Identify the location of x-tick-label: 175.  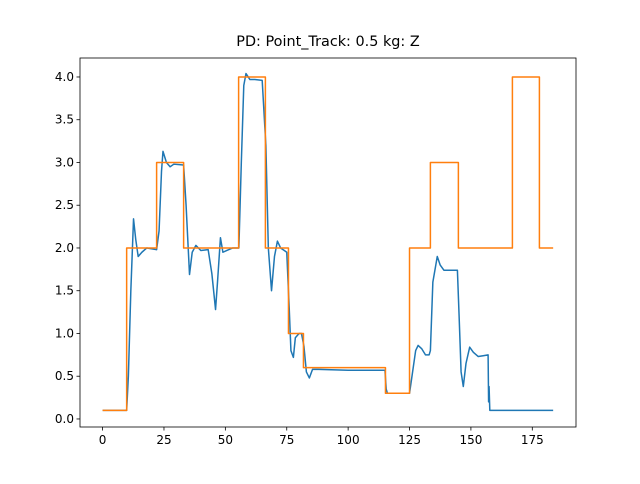
(532, 440).